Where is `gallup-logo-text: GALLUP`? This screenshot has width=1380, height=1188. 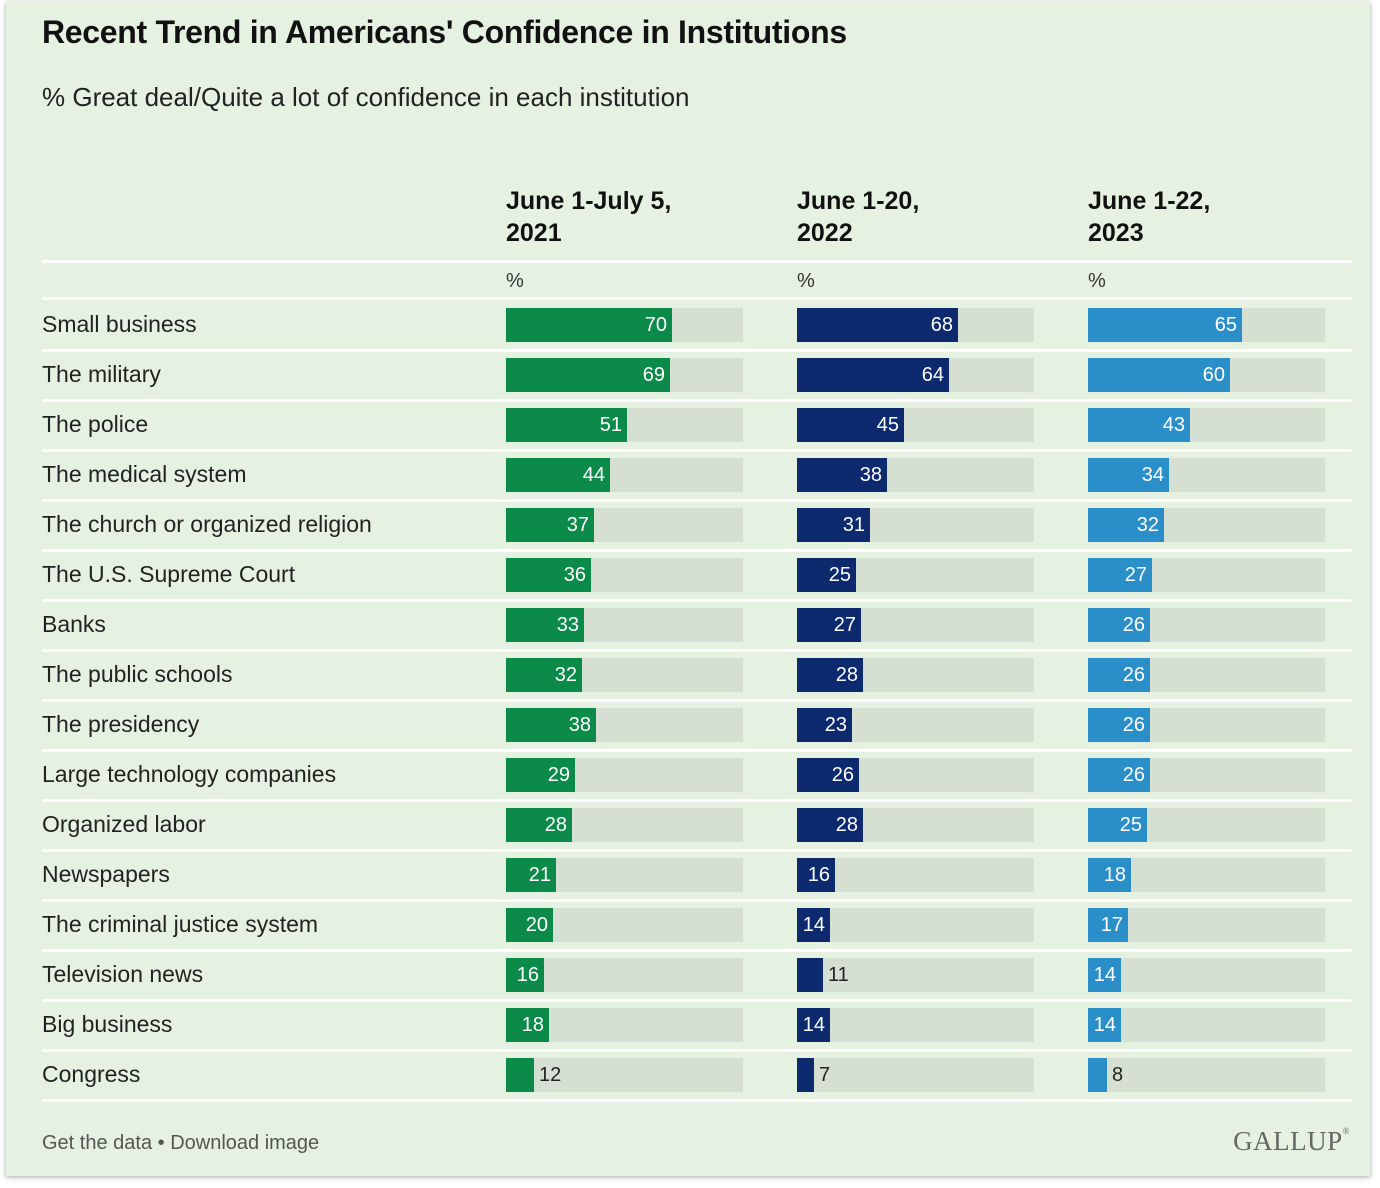
gallup-logo-text: GALLUP is located at coordinates (1288, 1141).